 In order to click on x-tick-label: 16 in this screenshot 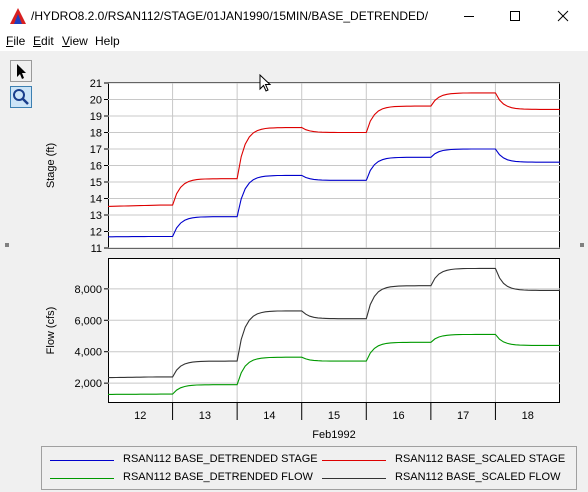, I will do `click(398, 416)`.